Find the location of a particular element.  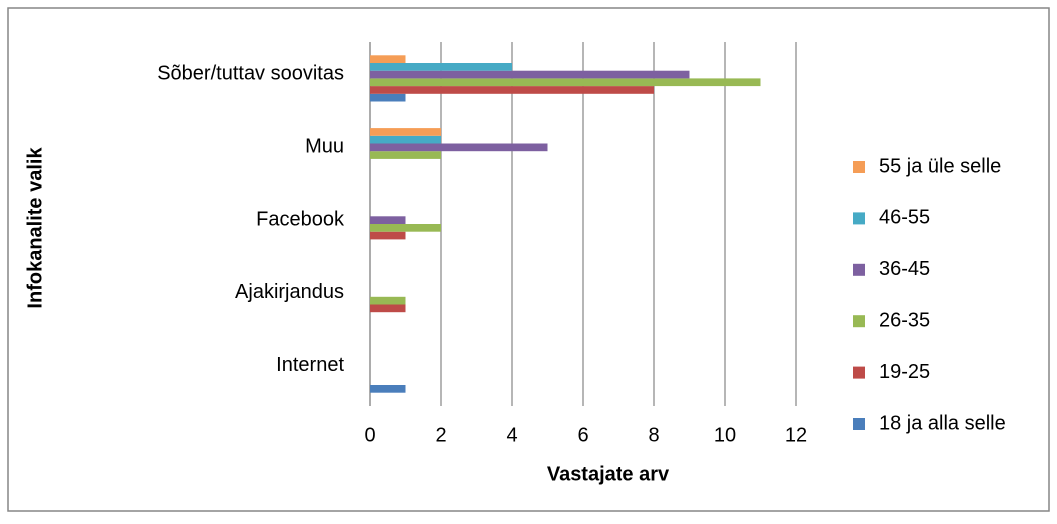

x-tick-label: 4 is located at coordinates (511, 435).